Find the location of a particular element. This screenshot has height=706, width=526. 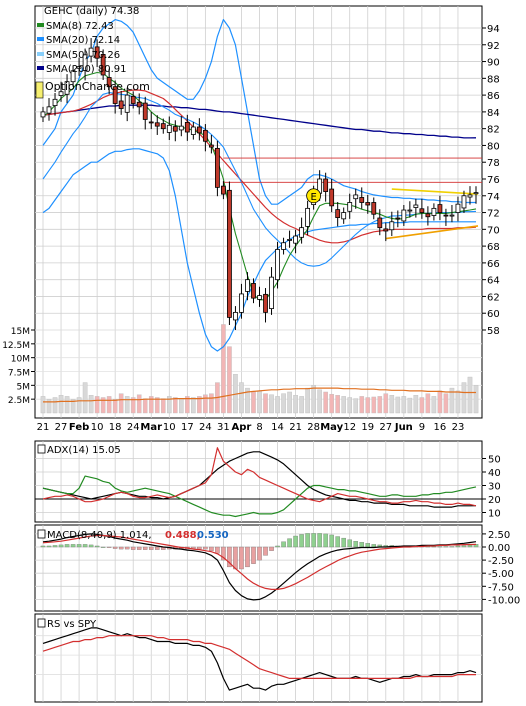

macd-histogram-value: 0.530 is located at coordinates (213, 535).